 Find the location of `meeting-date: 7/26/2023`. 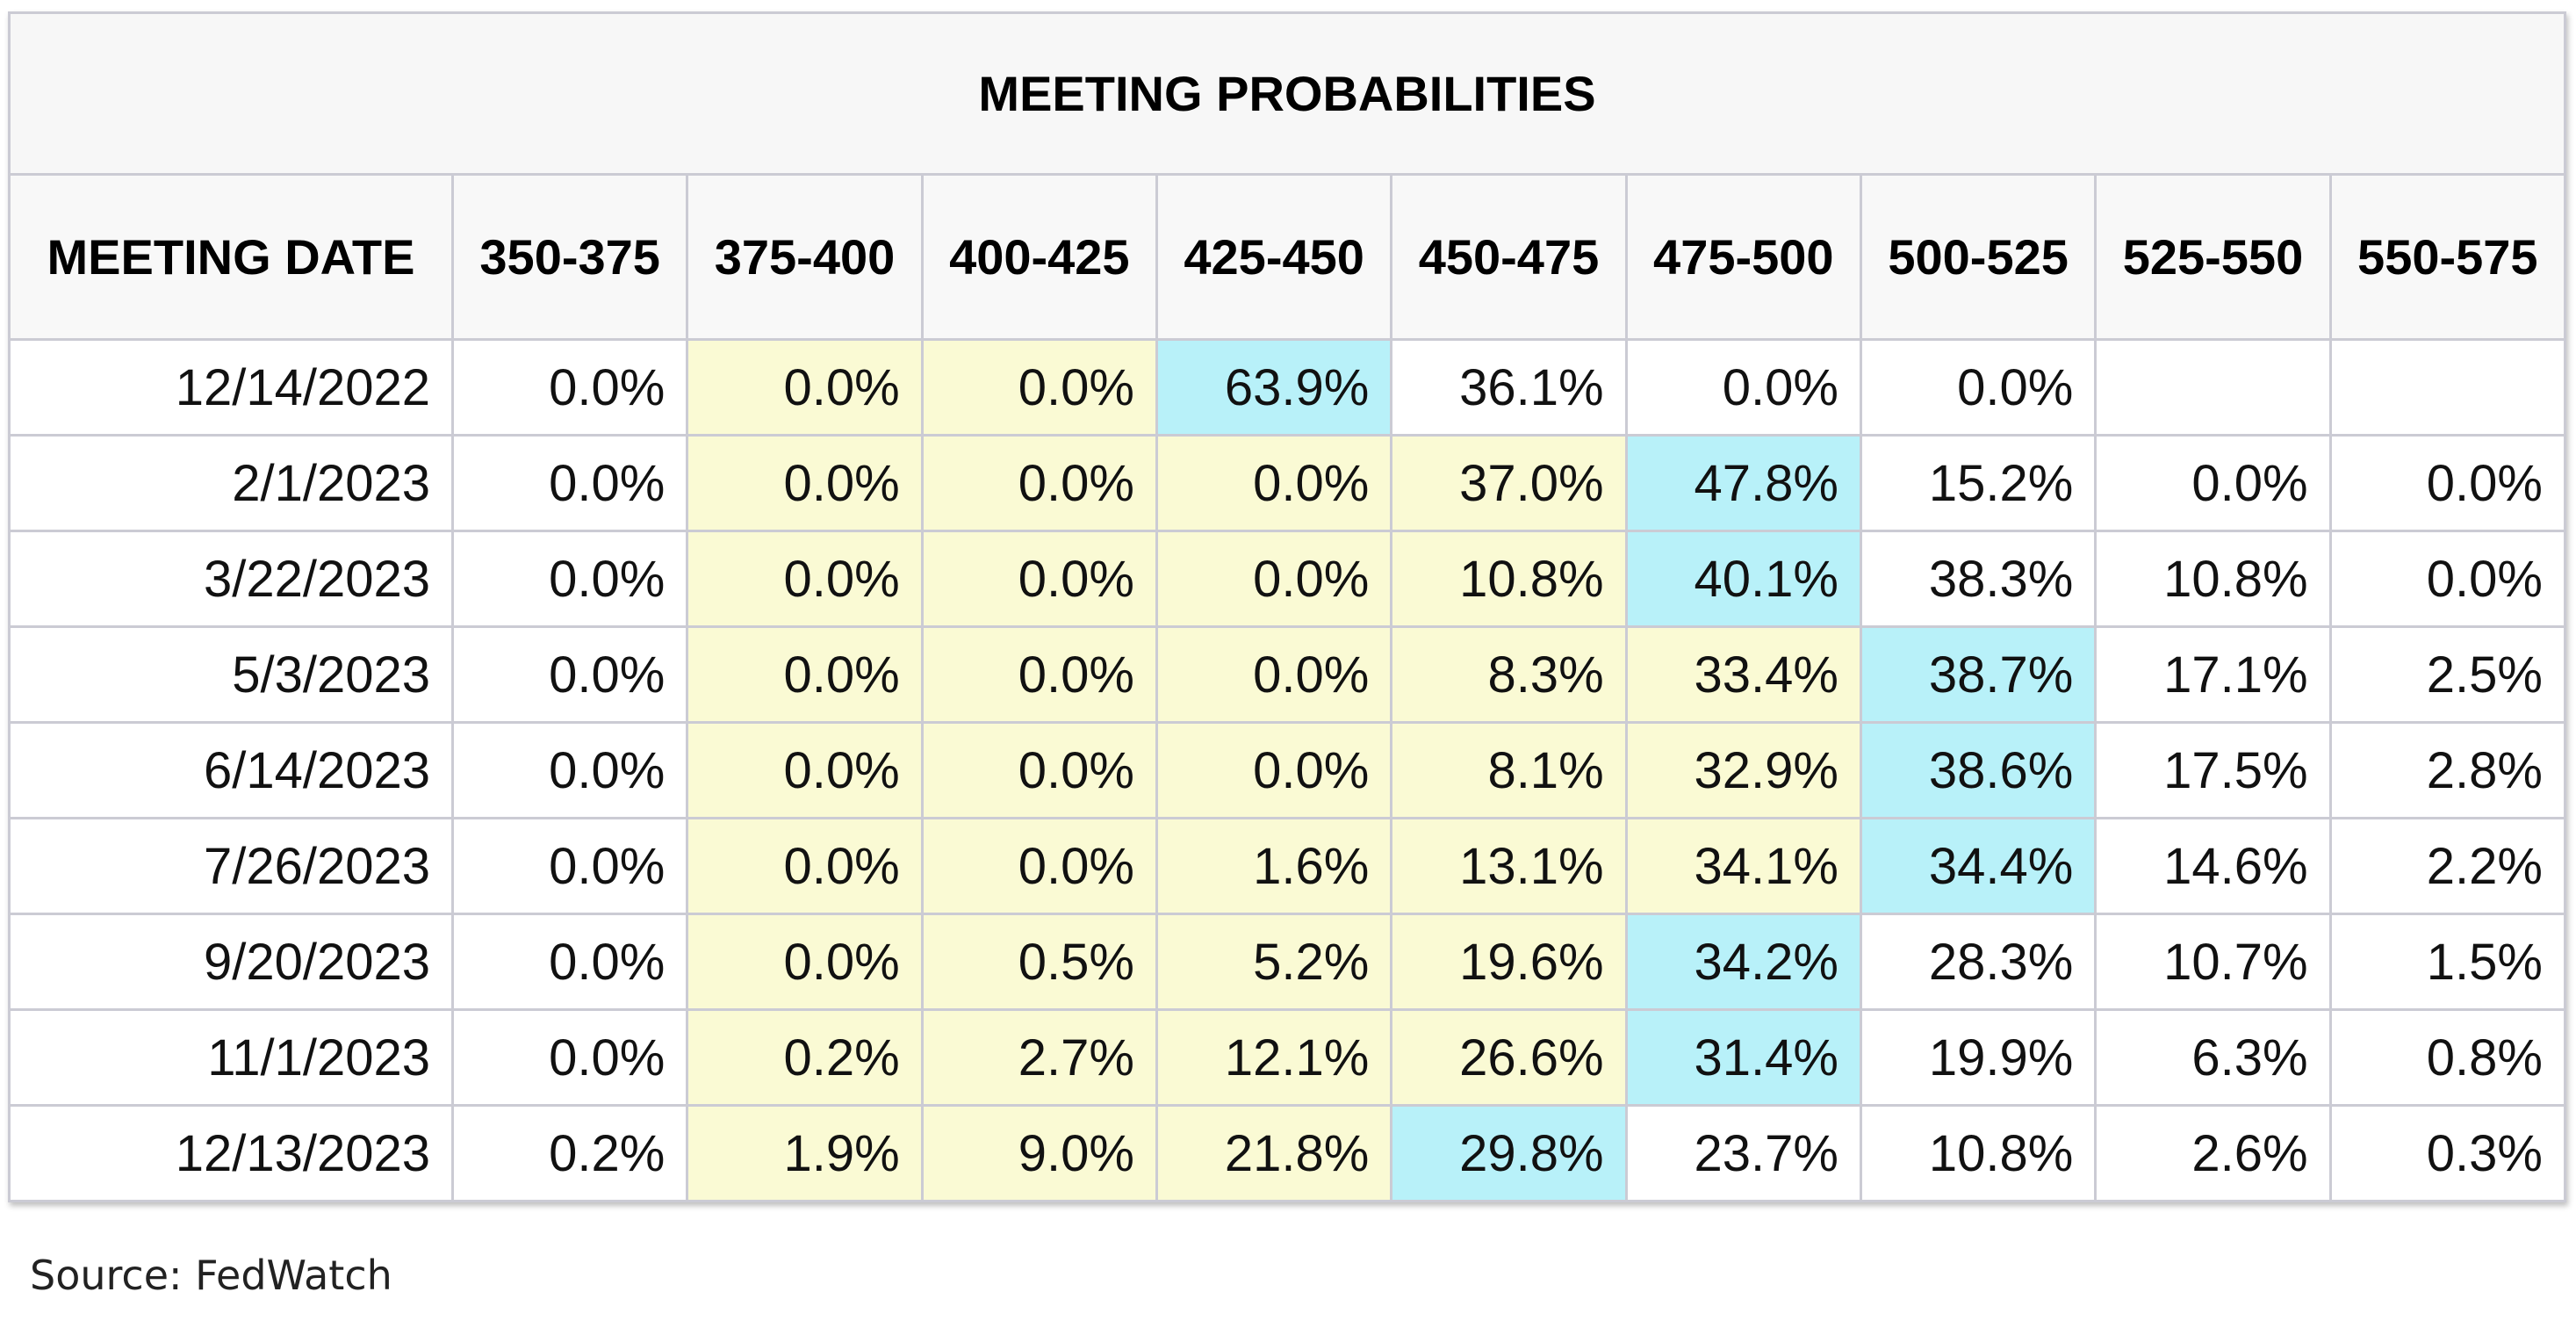

meeting-date: 7/26/2023 is located at coordinates (231, 866).